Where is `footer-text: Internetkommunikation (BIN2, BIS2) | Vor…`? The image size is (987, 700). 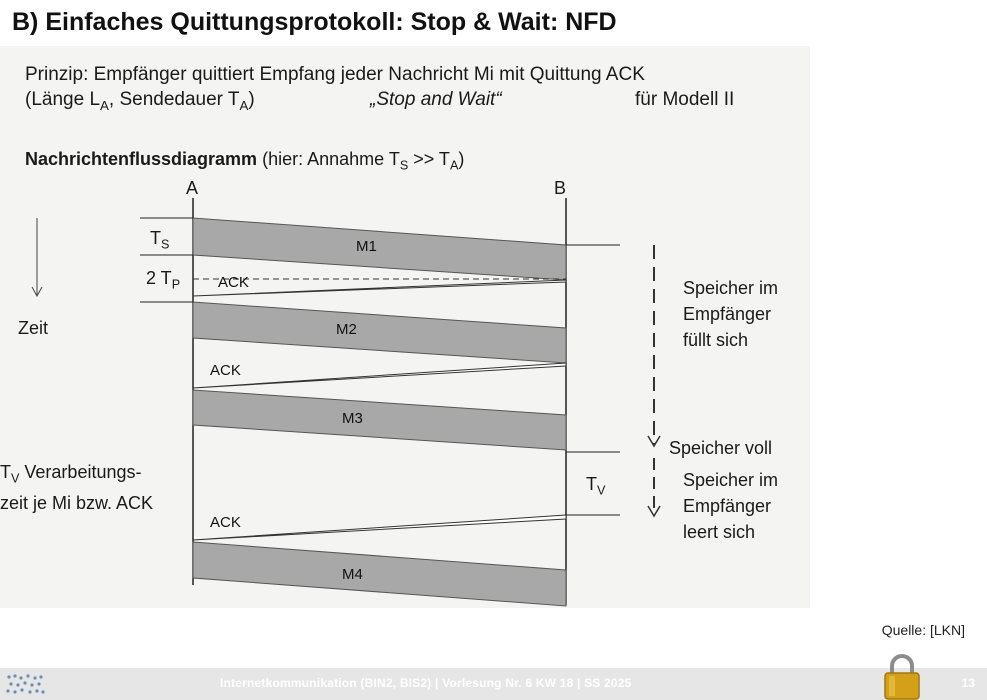 footer-text: Internetkommunikation (BIN2, BIS2) | Vor… is located at coordinates (426, 683).